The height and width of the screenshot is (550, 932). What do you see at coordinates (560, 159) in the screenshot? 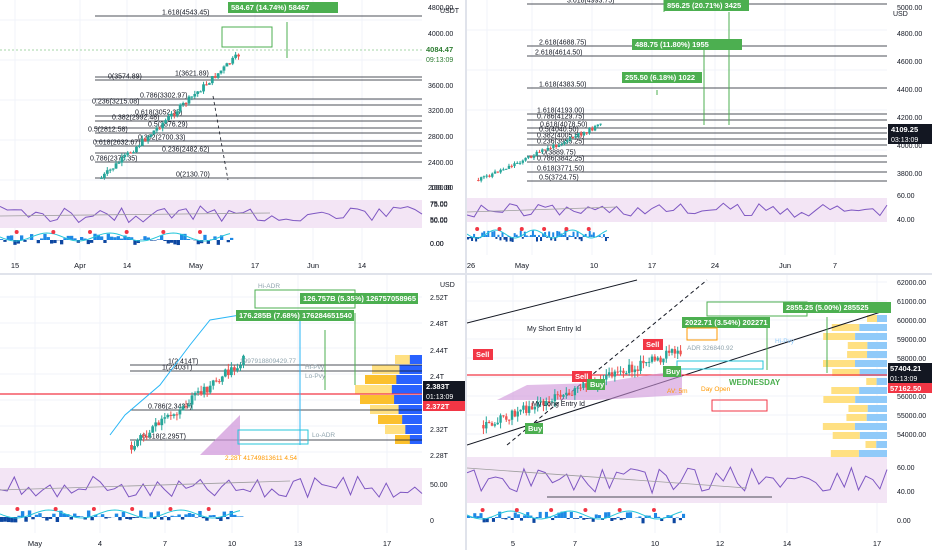
I see `fib-level-label: 0.786(3842.25)` at bounding box center [560, 159].